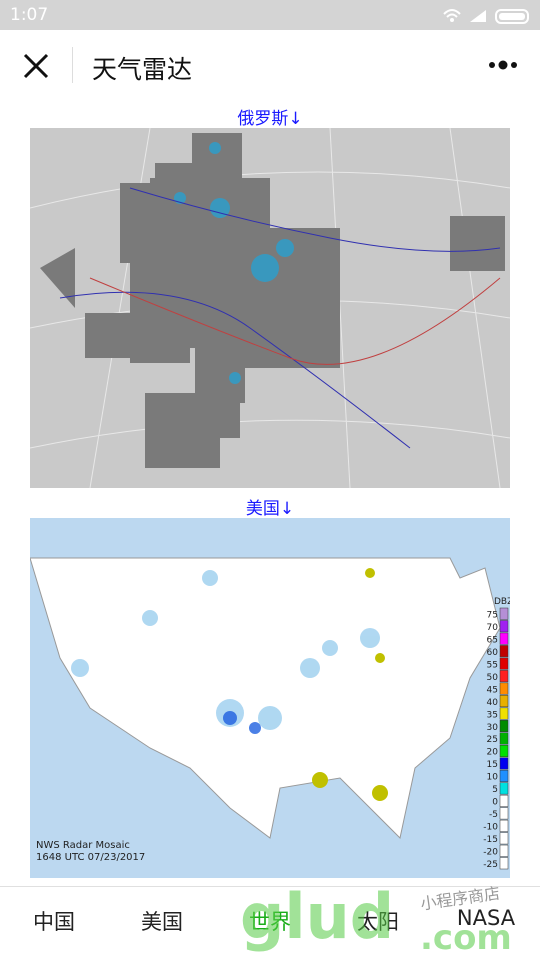 This screenshot has width=540, height=960. What do you see at coordinates (502, 602) in the screenshot?
I see `legend-title: DBZ` at bounding box center [502, 602].